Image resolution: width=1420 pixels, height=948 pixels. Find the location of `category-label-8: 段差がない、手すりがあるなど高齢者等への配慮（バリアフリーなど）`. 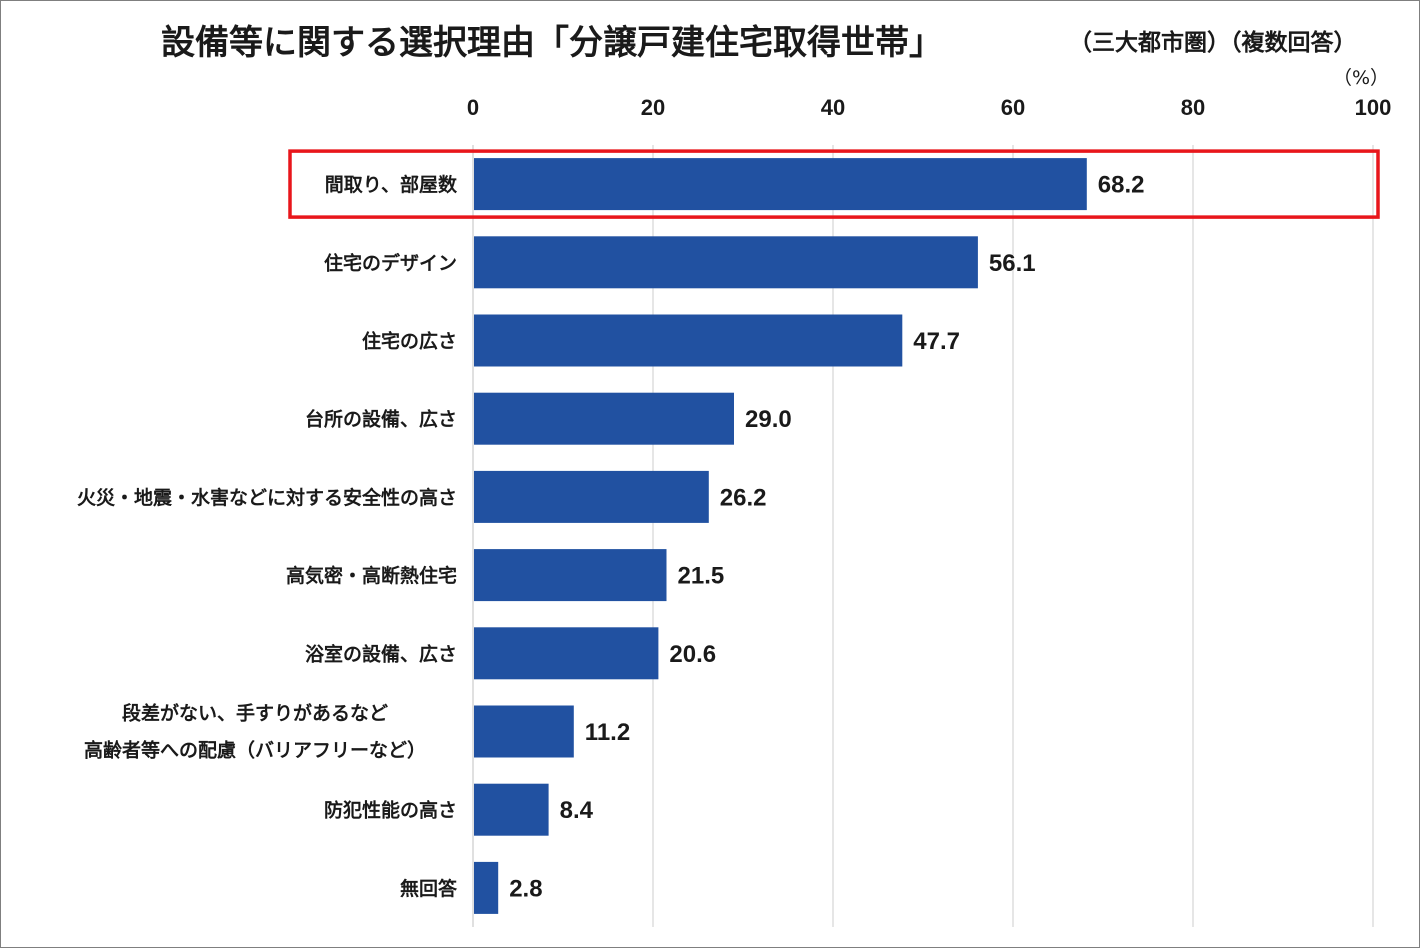

category-label-8: 段差がない、手すりがあるなど高齢者等への配慮（バリアフリーなど） is located at coordinates (255, 732).